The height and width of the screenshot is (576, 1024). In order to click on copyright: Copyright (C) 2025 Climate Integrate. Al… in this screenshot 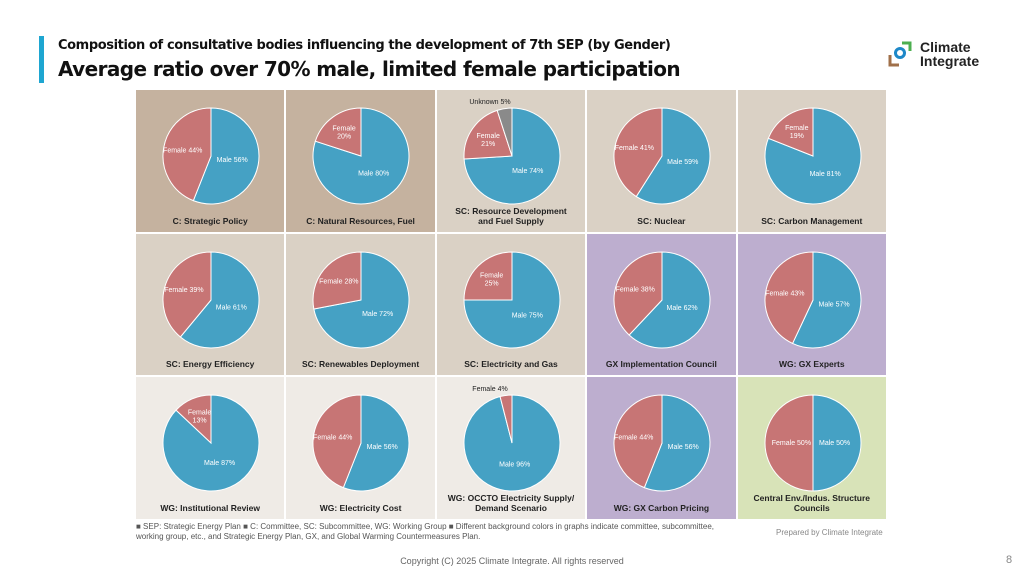, I will do `click(512, 561)`.